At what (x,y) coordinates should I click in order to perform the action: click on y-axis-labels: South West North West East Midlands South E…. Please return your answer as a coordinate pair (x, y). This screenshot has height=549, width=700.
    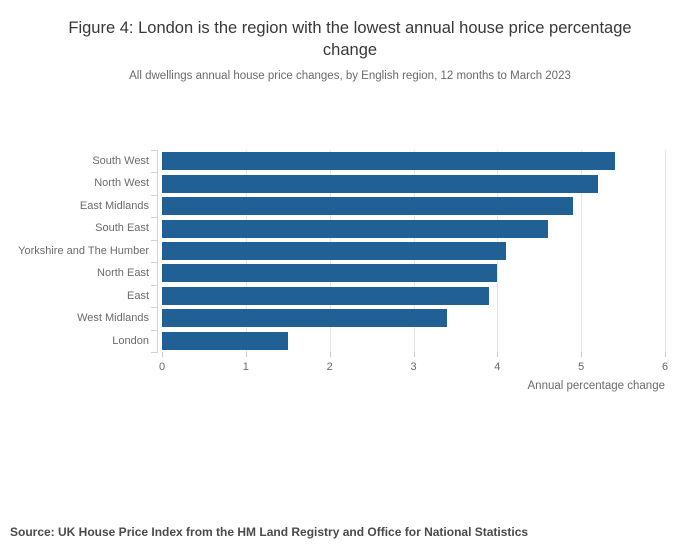
    Looking at the image, I should click on (74, 251).